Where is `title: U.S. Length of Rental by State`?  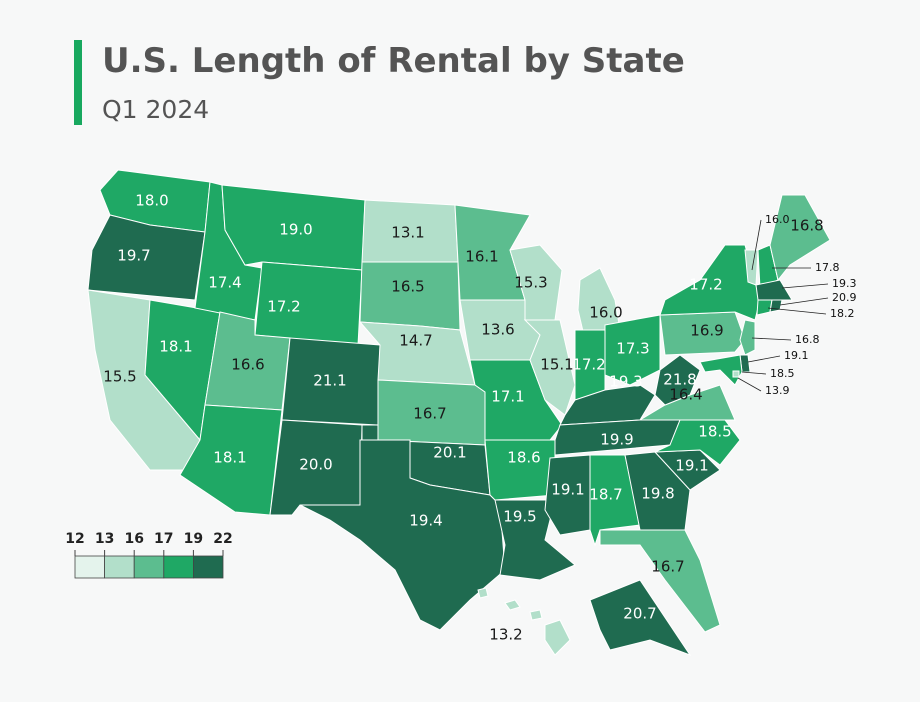 title: U.S. Length of Rental by State is located at coordinates (393, 61).